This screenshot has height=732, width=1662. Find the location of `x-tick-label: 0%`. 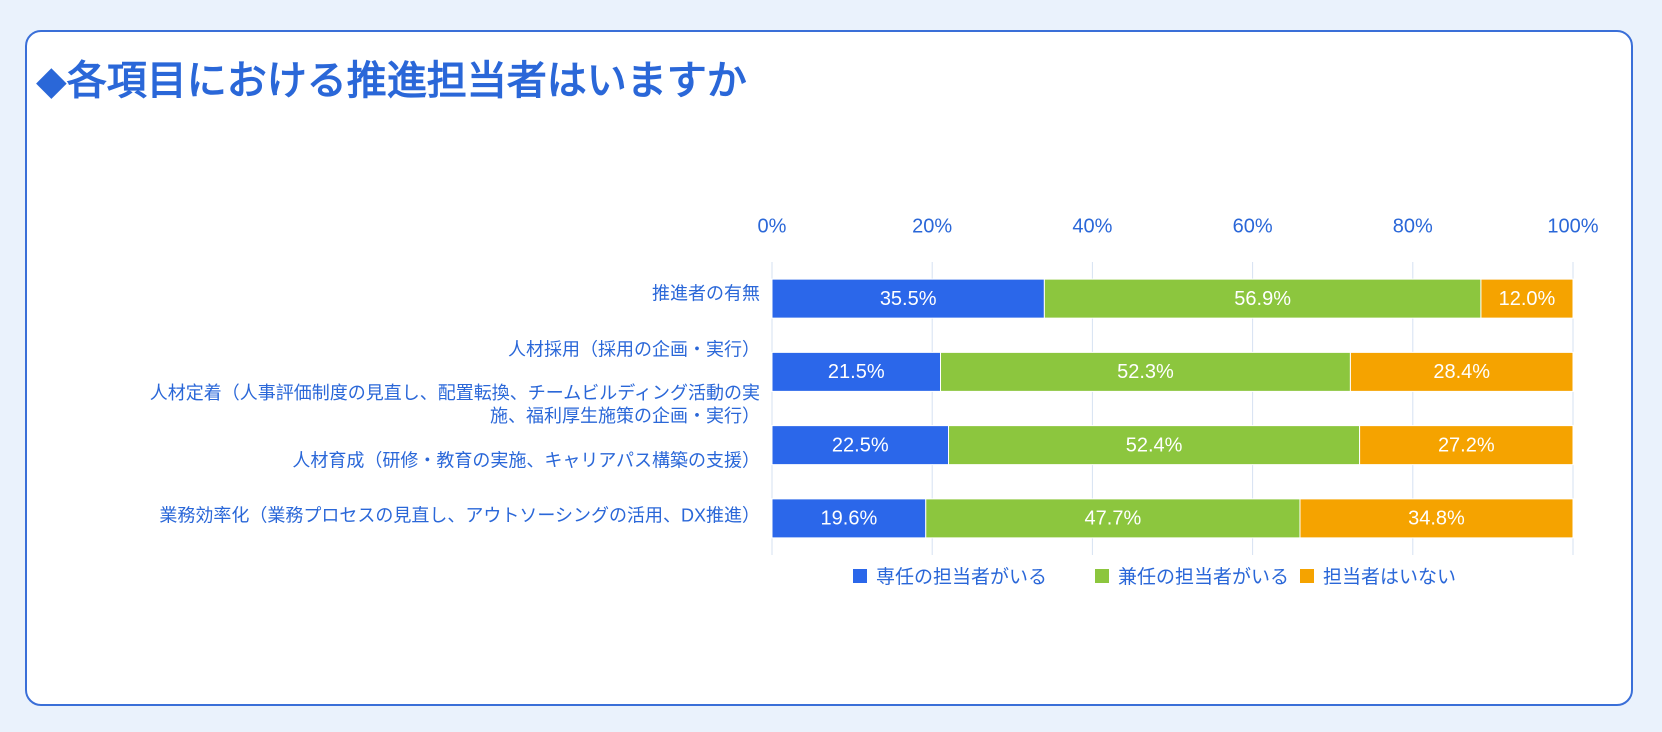

x-tick-label: 0% is located at coordinates (772, 226).